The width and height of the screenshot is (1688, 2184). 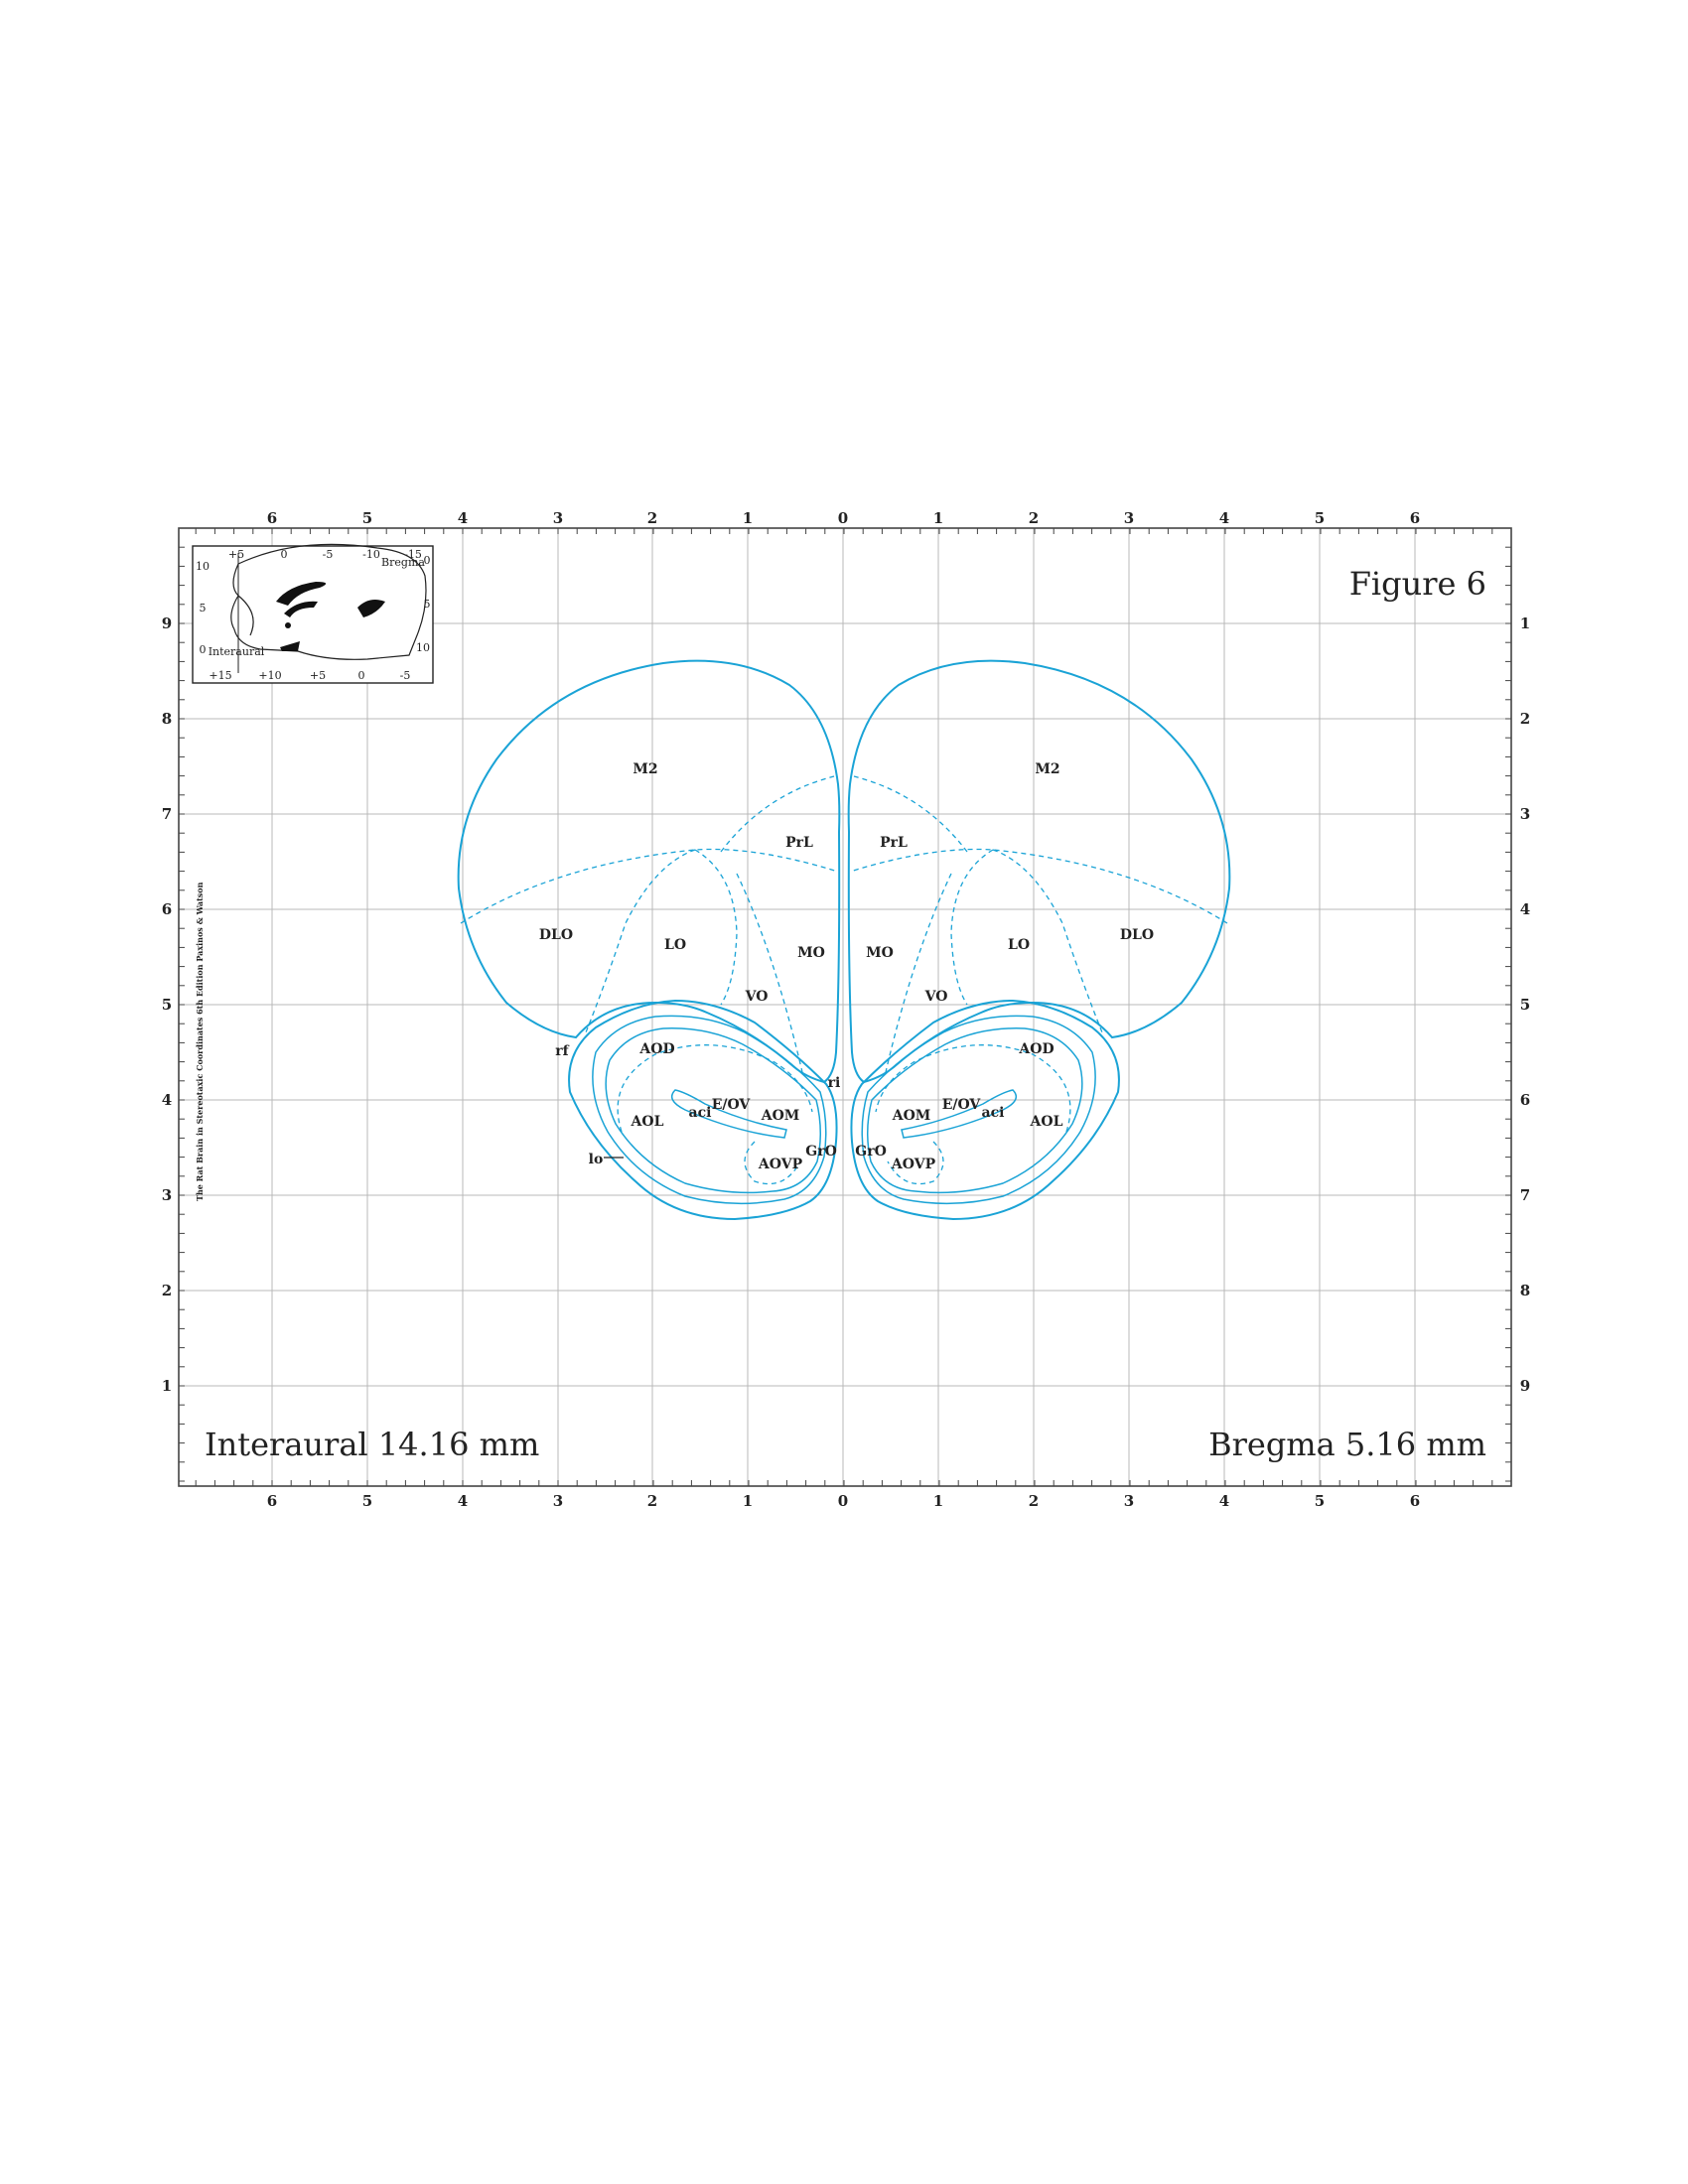 I want to click on bregma-coordinate: Bregma 5.16 mm, so click(x=1347, y=1444).